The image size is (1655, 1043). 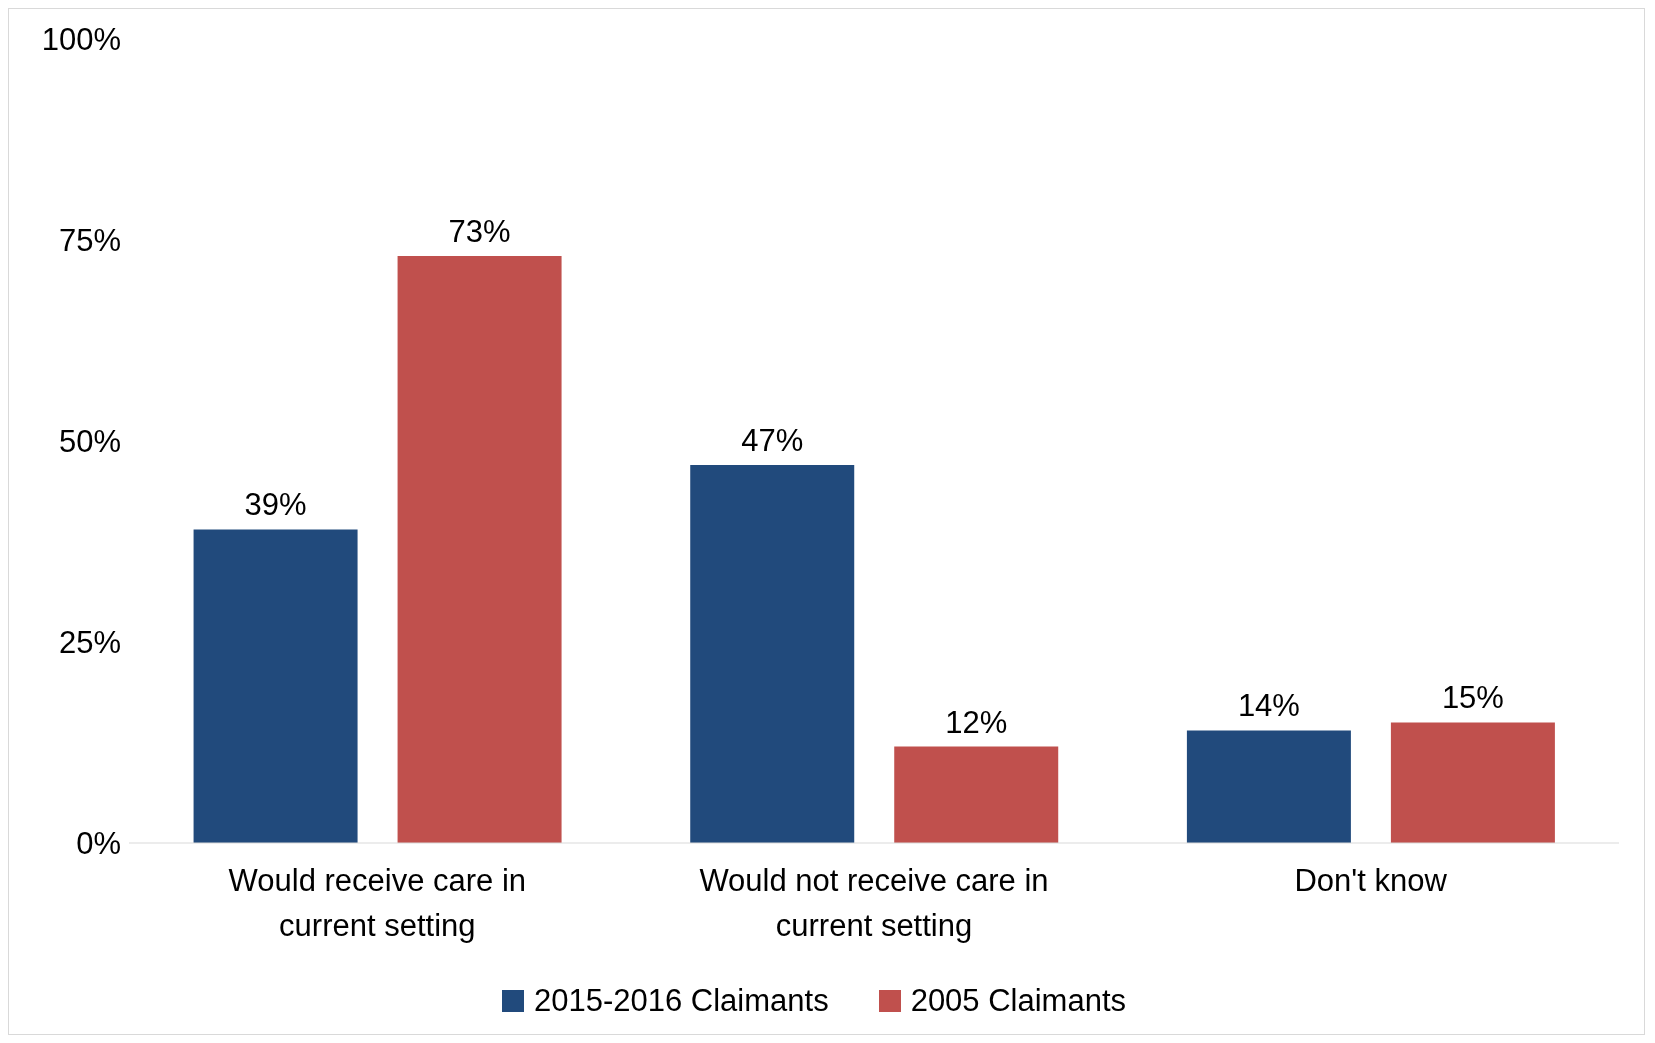 What do you see at coordinates (1371, 880) in the screenshot?
I see `x-tick-label: Don't know` at bounding box center [1371, 880].